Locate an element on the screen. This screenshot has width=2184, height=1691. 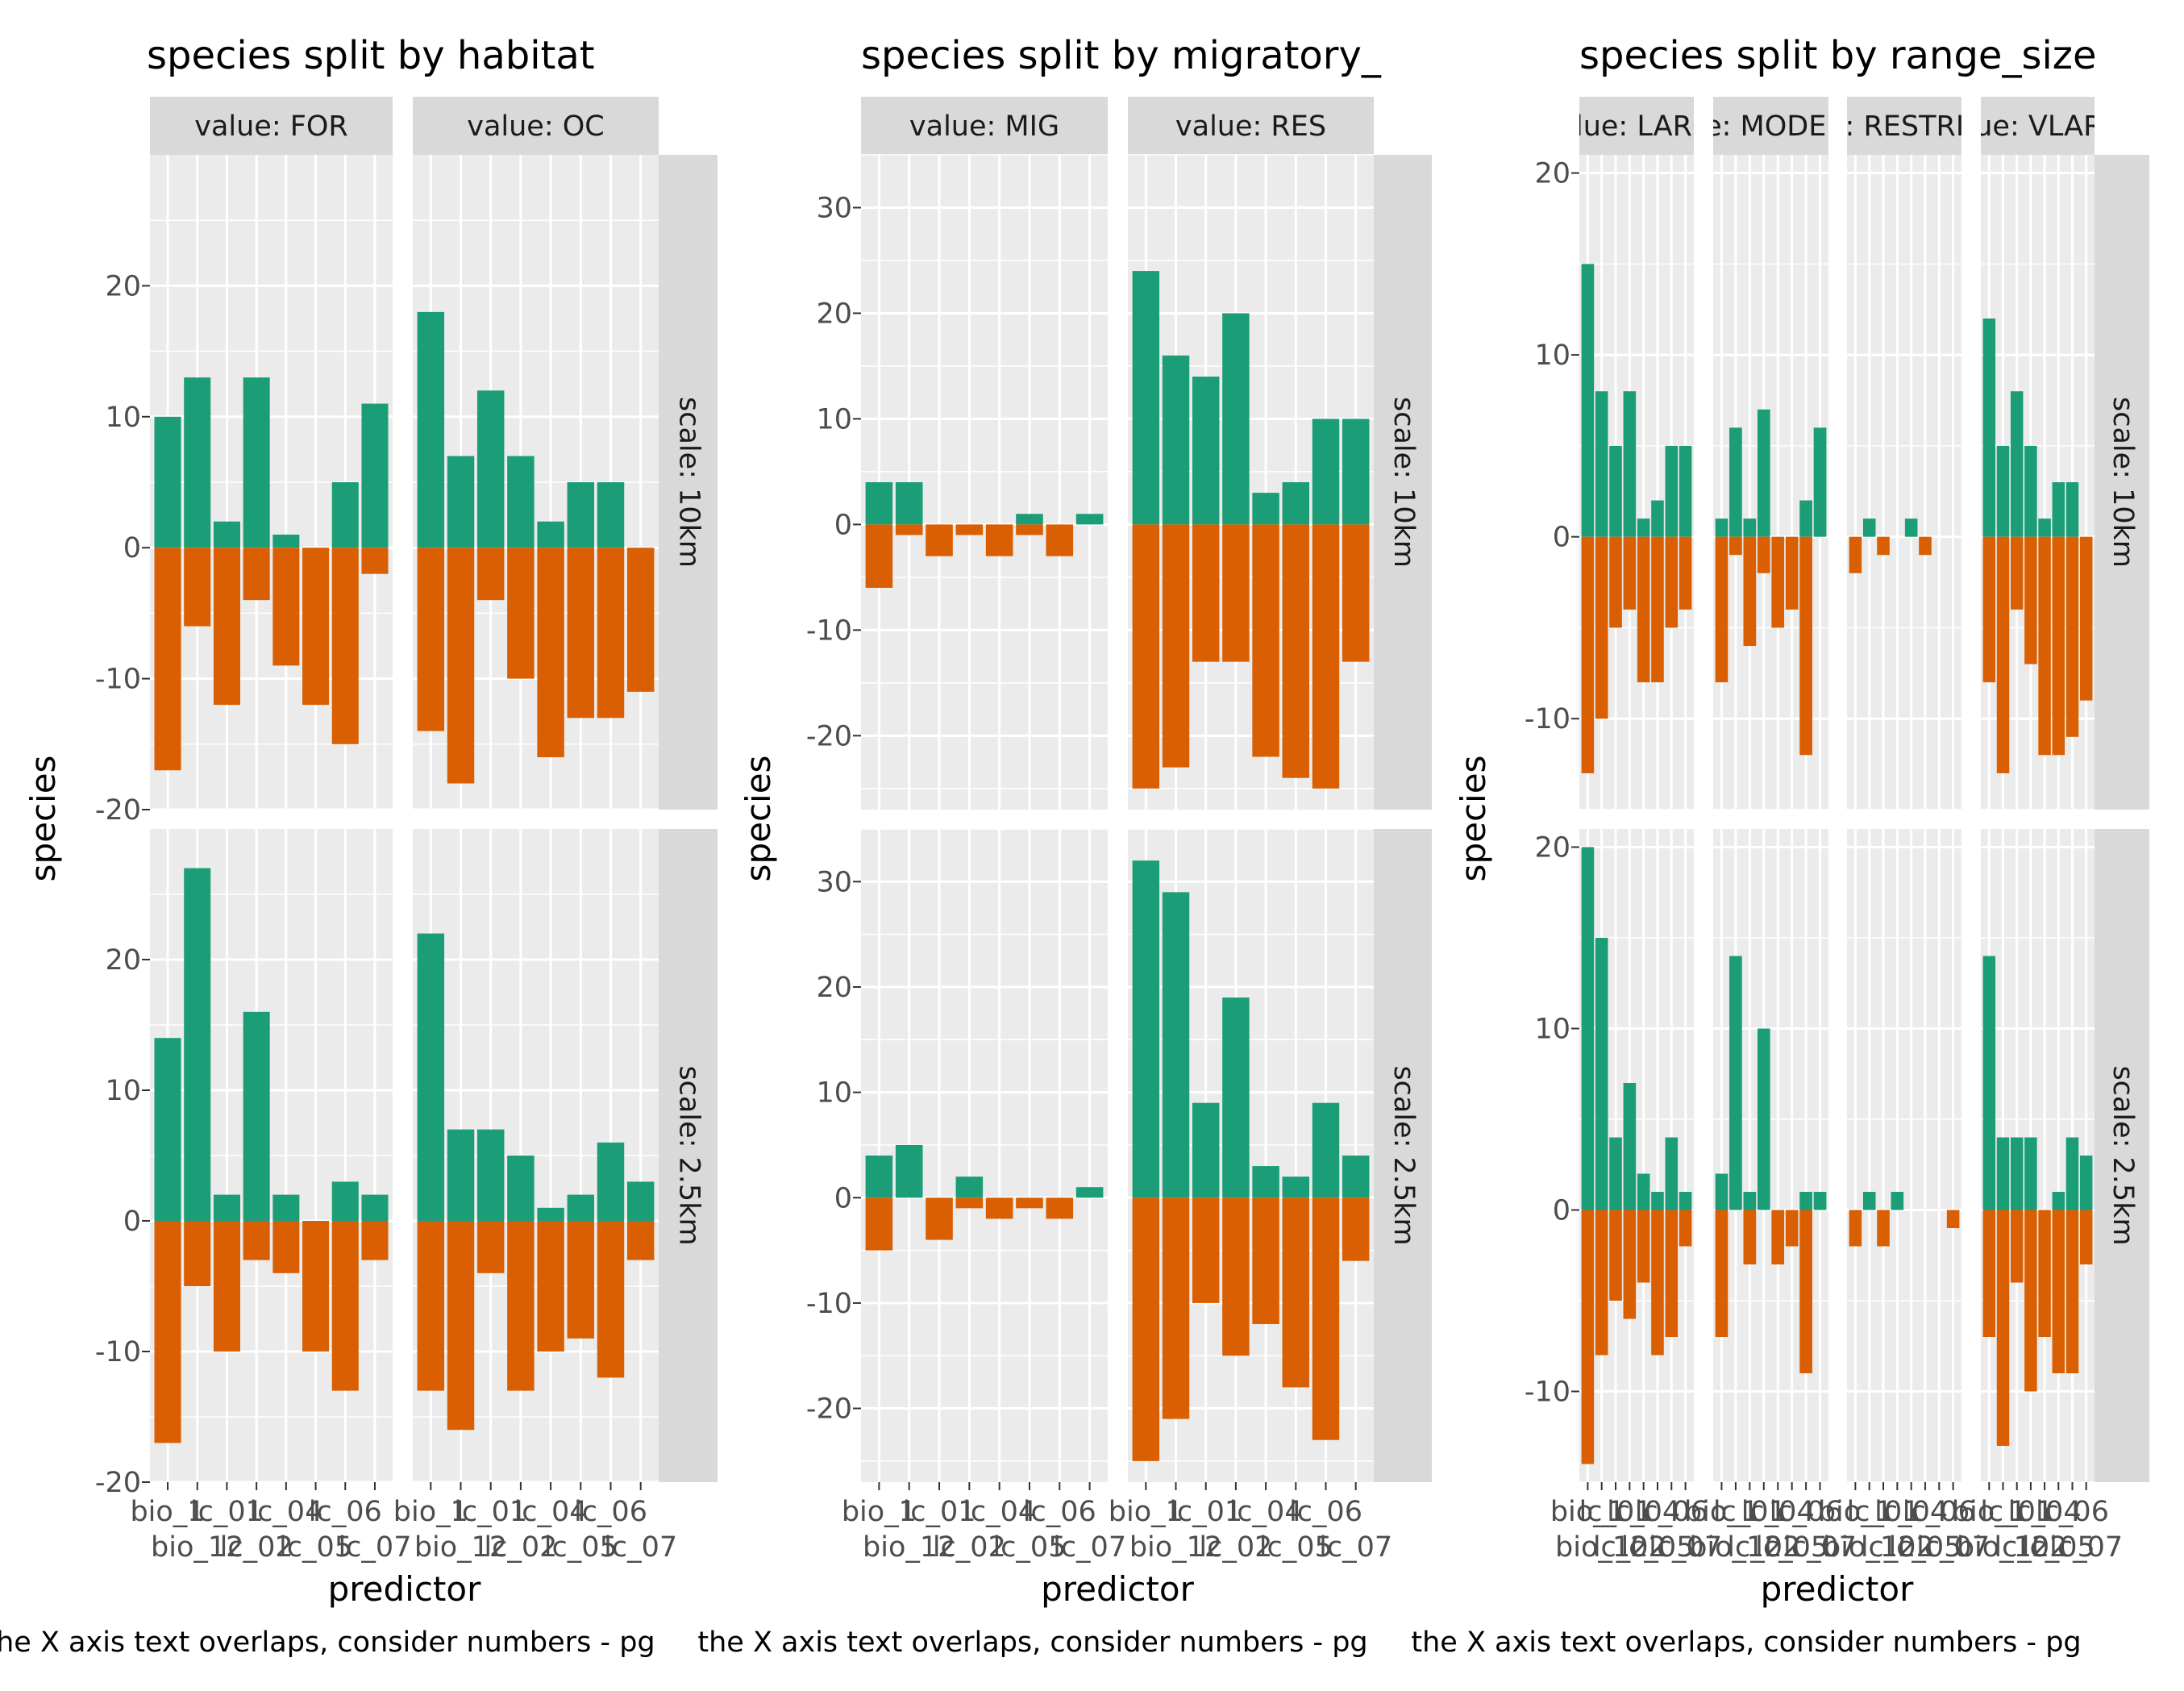
y-axis-title: species is located at coordinates (43, 819).